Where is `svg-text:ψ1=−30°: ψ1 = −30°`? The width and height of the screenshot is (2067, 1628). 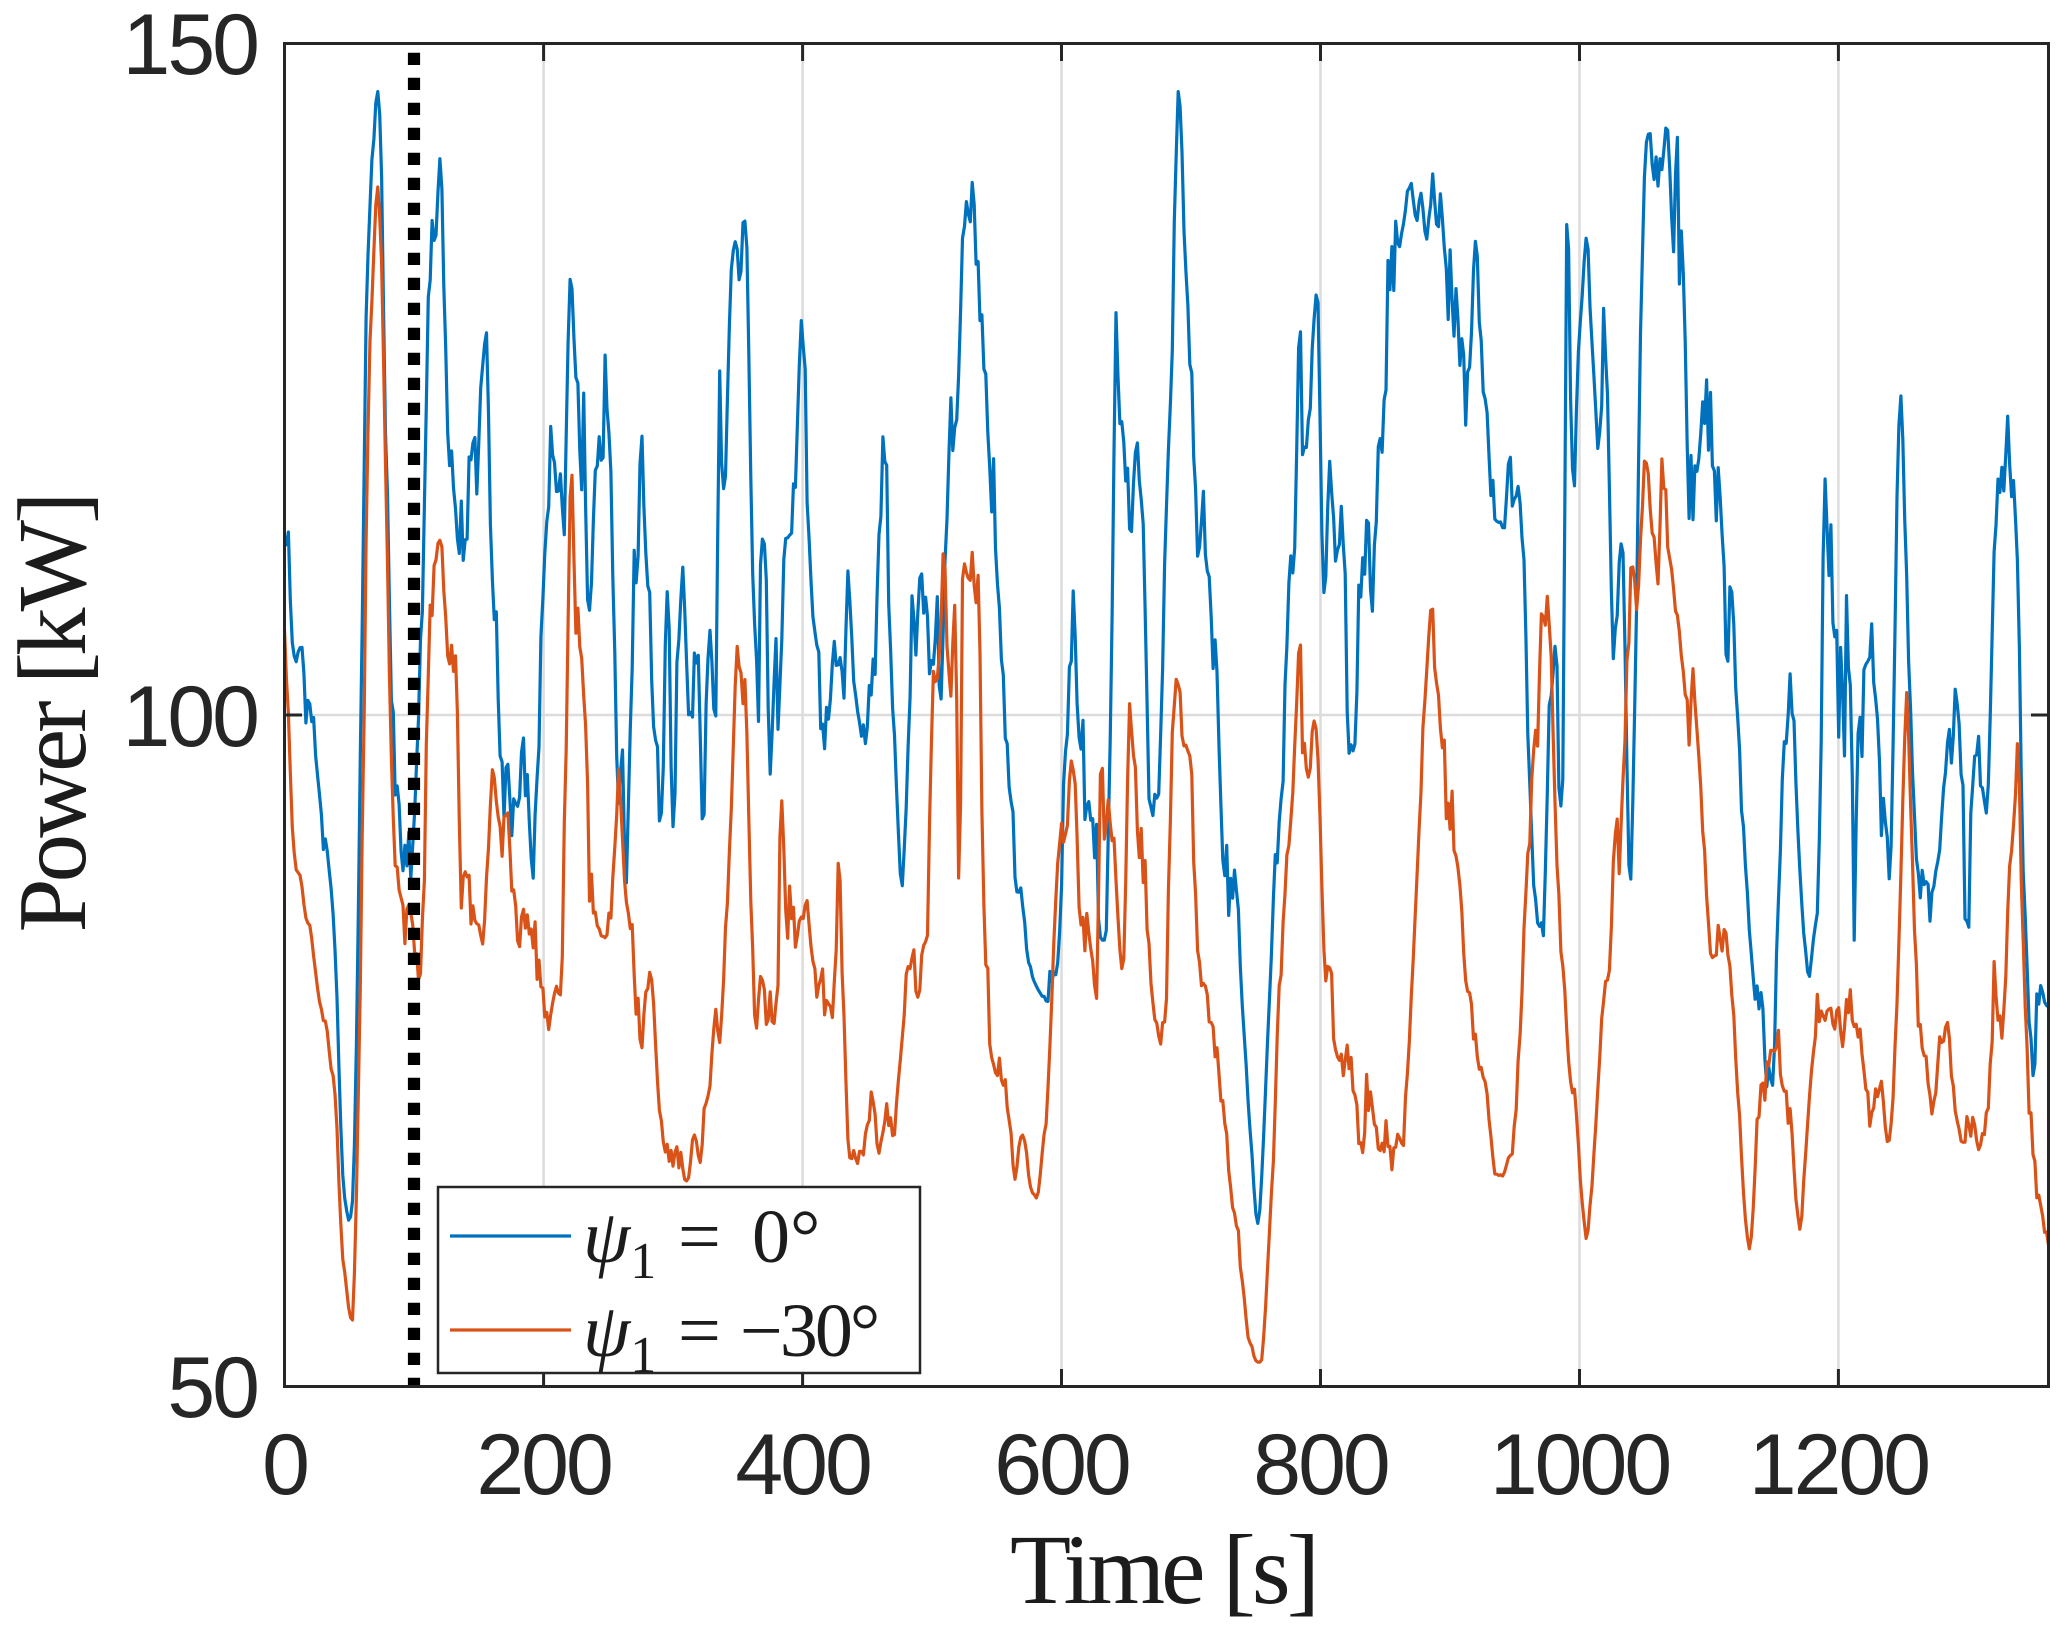 svg-text:ψ1=−30°: ψ1 = −30° is located at coordinates (730, 1336).